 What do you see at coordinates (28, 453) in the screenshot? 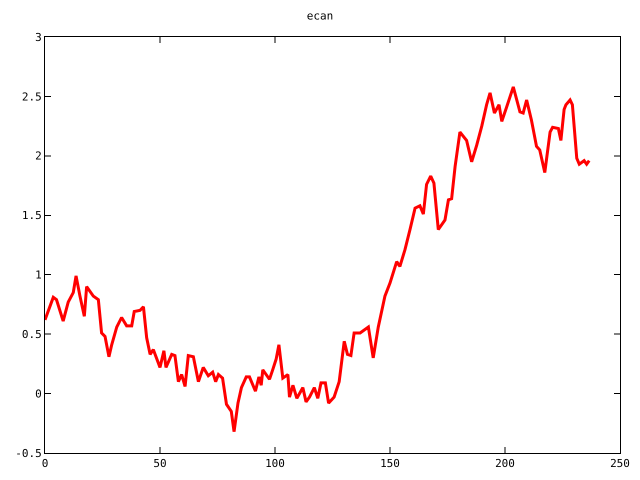
I see `y-tick-label: -0.5` at bounding box center [28, 453].